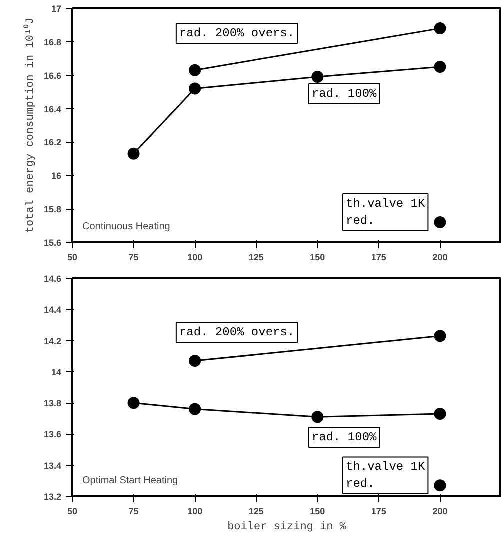  What do you see at coordinates (56, 176) in the screenshot?
I see `y-tick-label: 16` at bounding box center [56, 176].